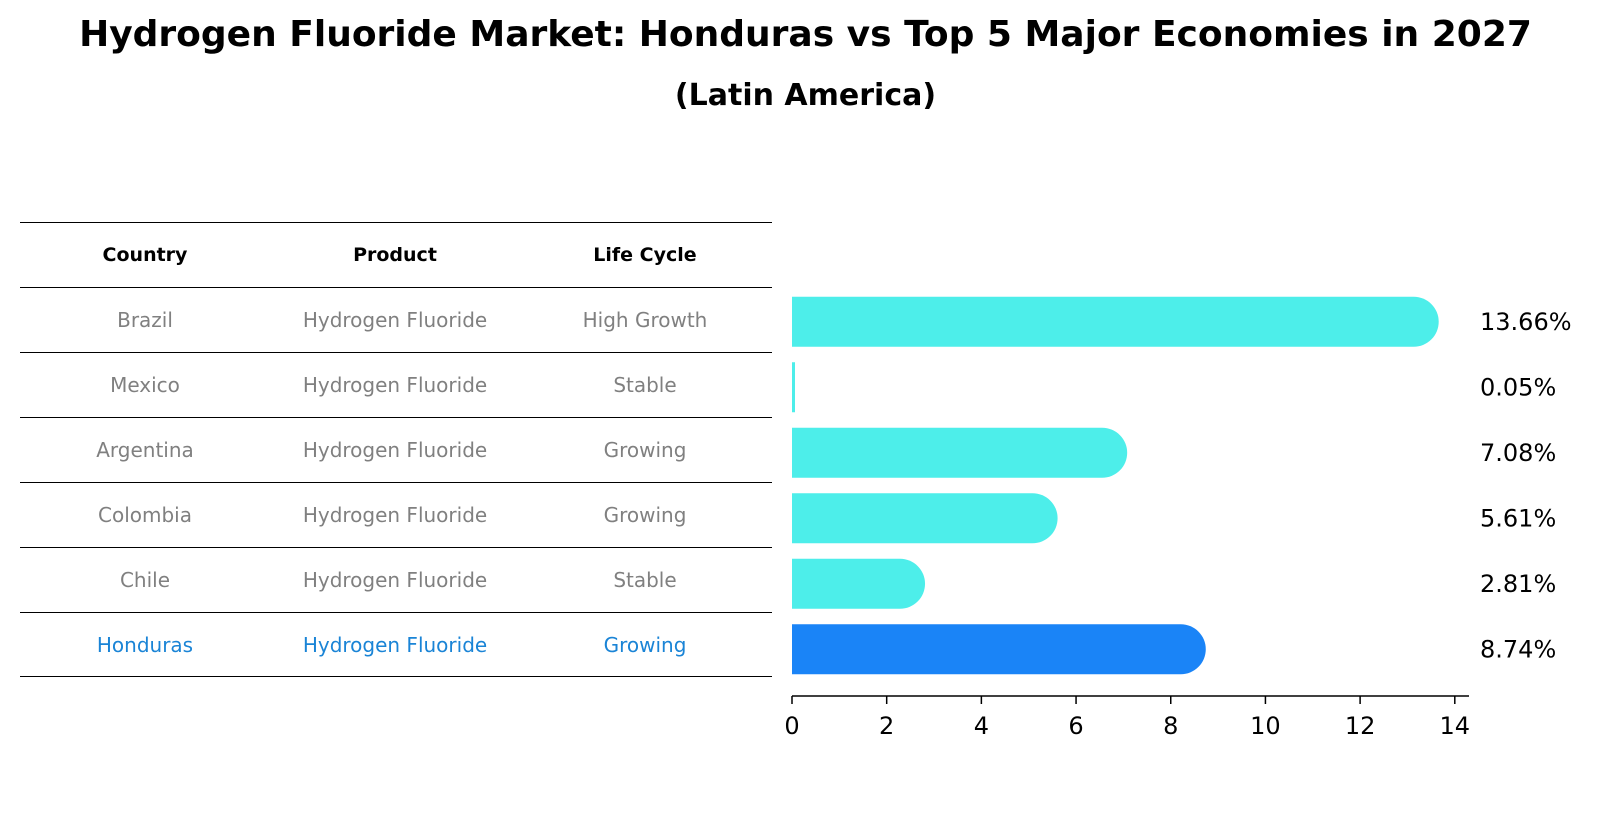  What do you see at coordinates (1360, 726) in the screenshot?
I see `x-tick-label: 12` at bounding box center [1360, 726].